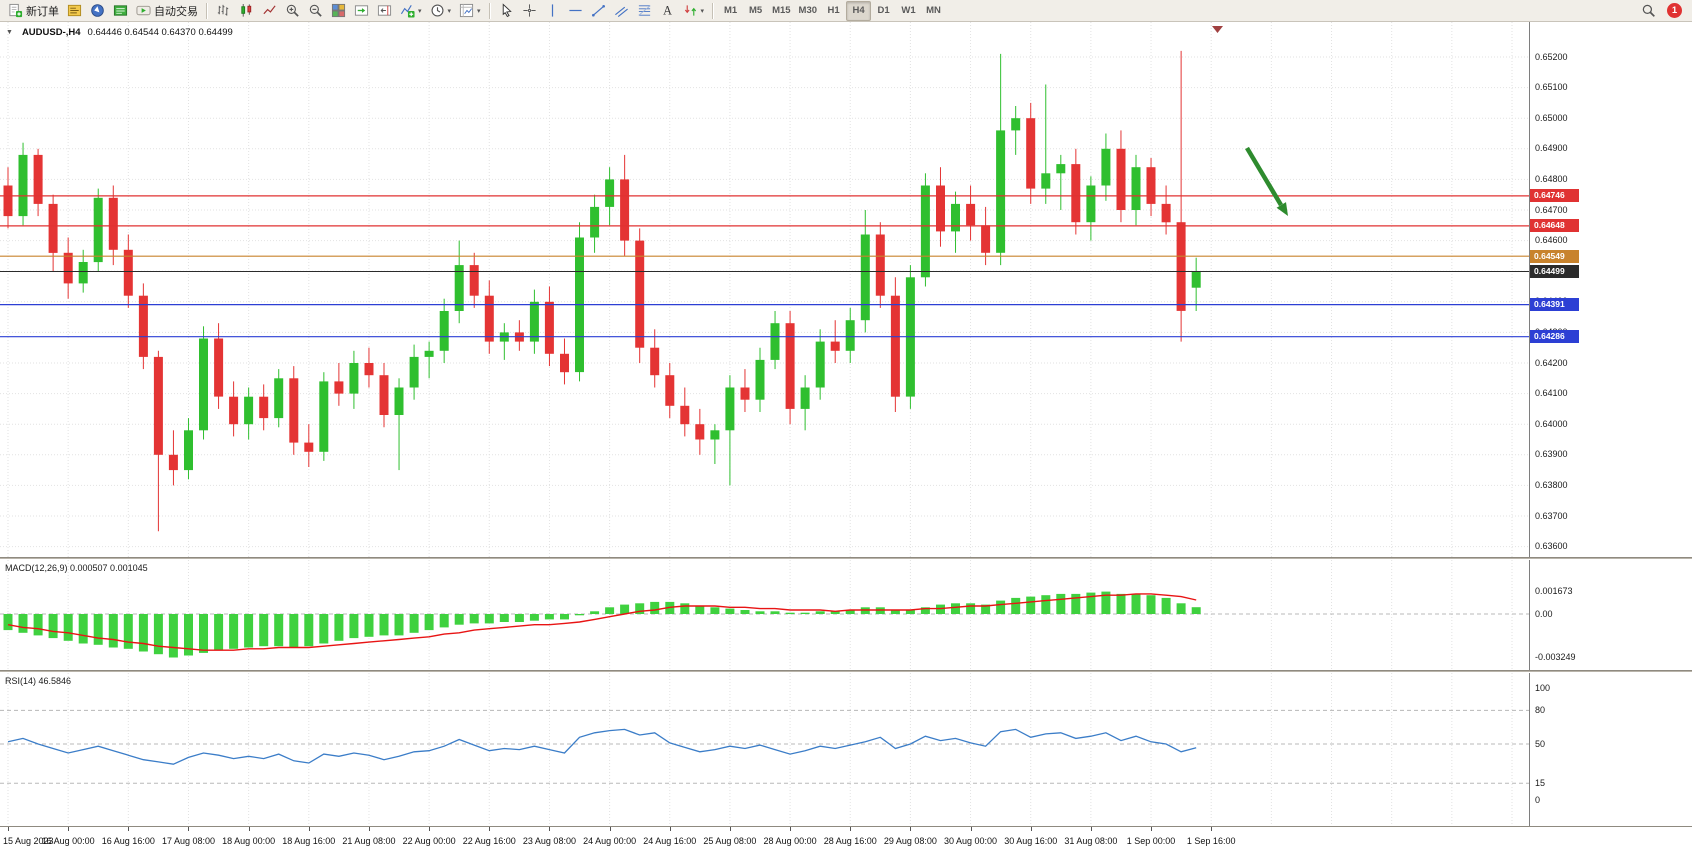 The height and width of the screenshot is (852, 1692). What do you see at coordinates (730, 841) in the screenshot?
I see `time-axis-label: 25 Aug 08:00` at bounding box center [730, 841].